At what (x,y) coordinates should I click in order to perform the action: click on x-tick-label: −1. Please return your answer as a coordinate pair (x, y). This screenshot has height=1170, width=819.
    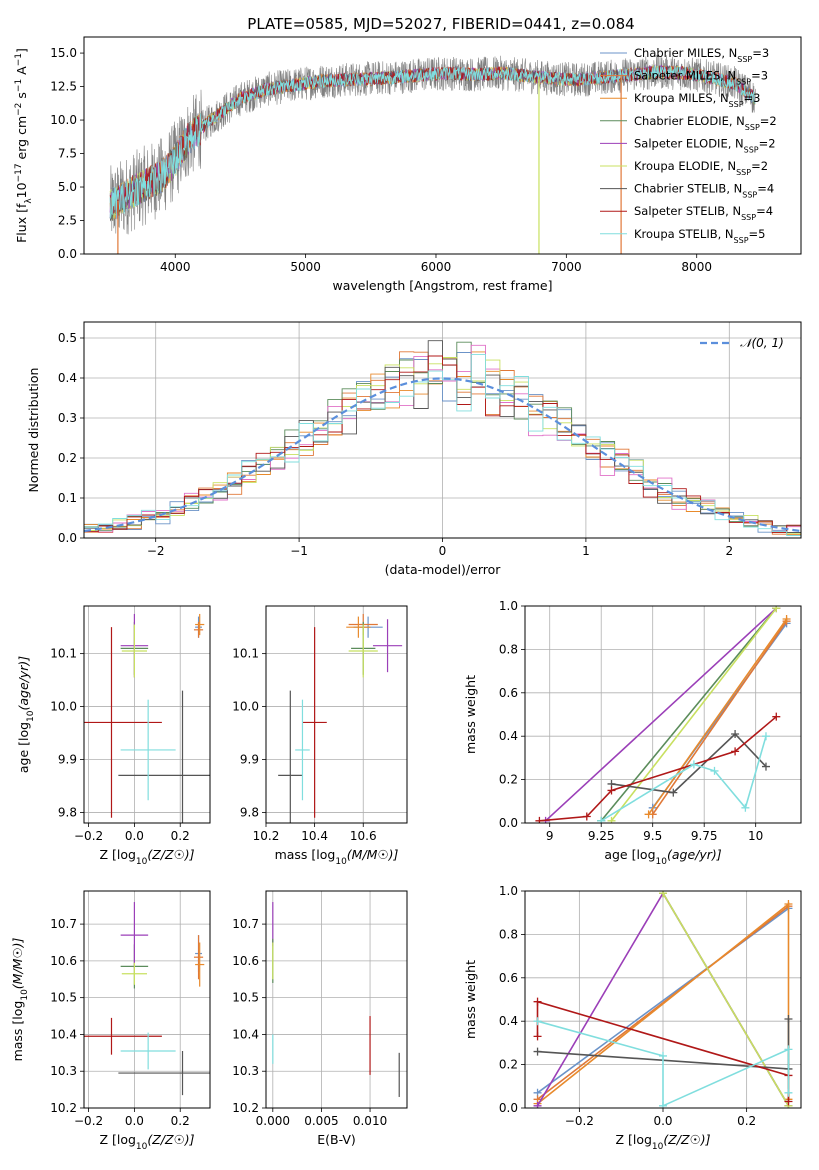
    Looking at the image, I should click on (299, 551).